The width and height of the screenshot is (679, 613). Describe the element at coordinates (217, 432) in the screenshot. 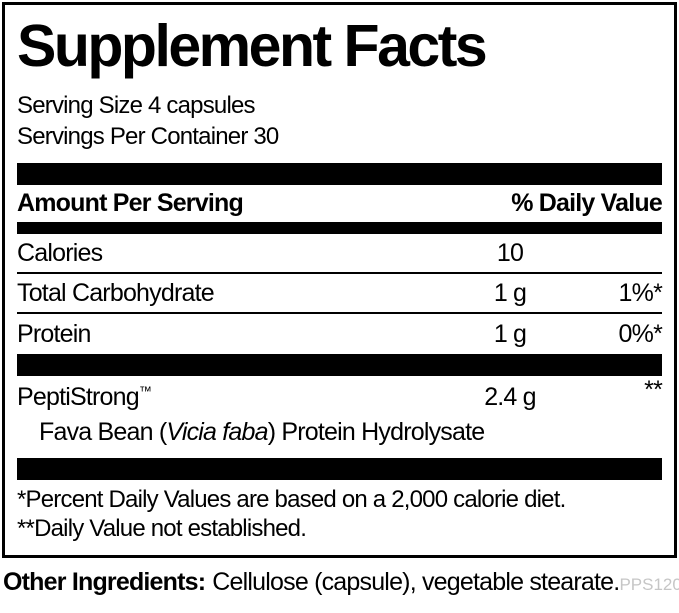

I see `subline-species-italic: Vicia faba` at that location.